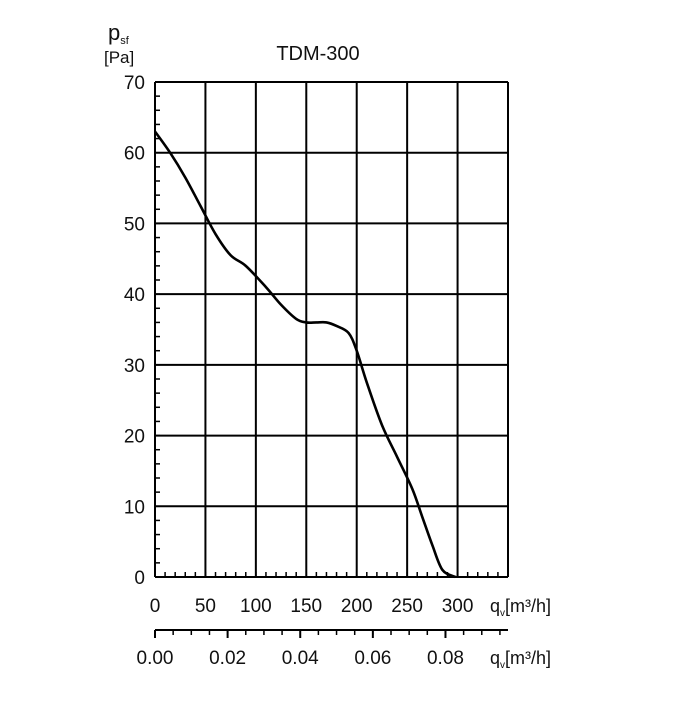 This screenshot has width=700, height=705. Describe the element at coordinates (119, 57) in the screenshot. I see `y-axis-unit: [Pa]` at that location.